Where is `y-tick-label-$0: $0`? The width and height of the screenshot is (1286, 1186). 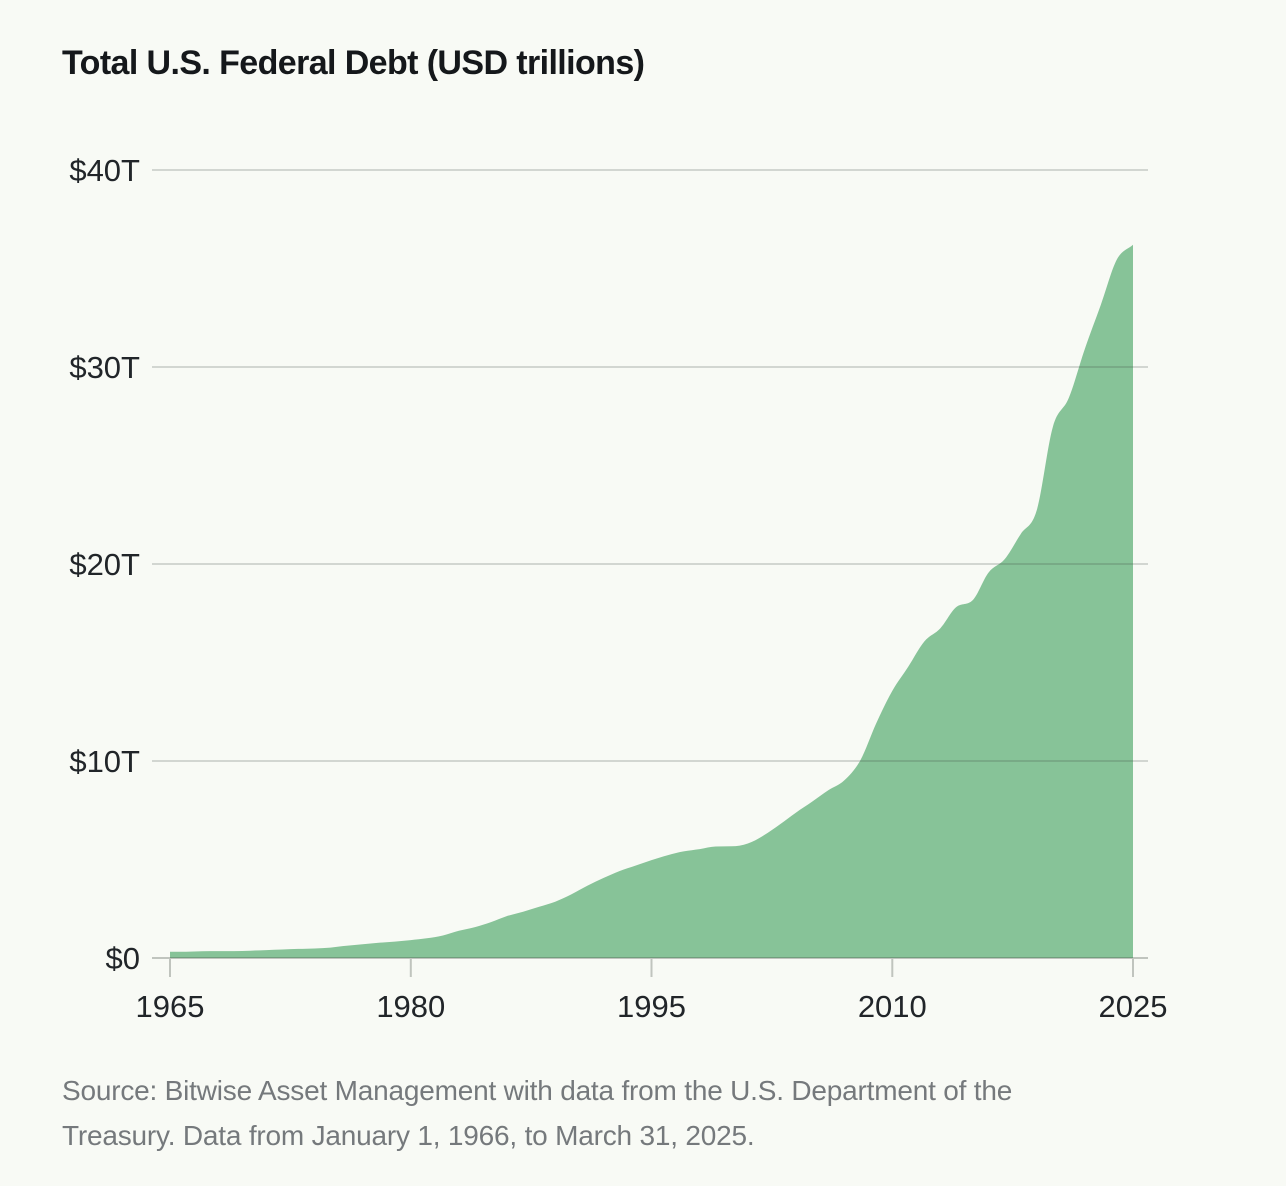 y-tick-label-$0: $0 is located at coordinates (123, 958).